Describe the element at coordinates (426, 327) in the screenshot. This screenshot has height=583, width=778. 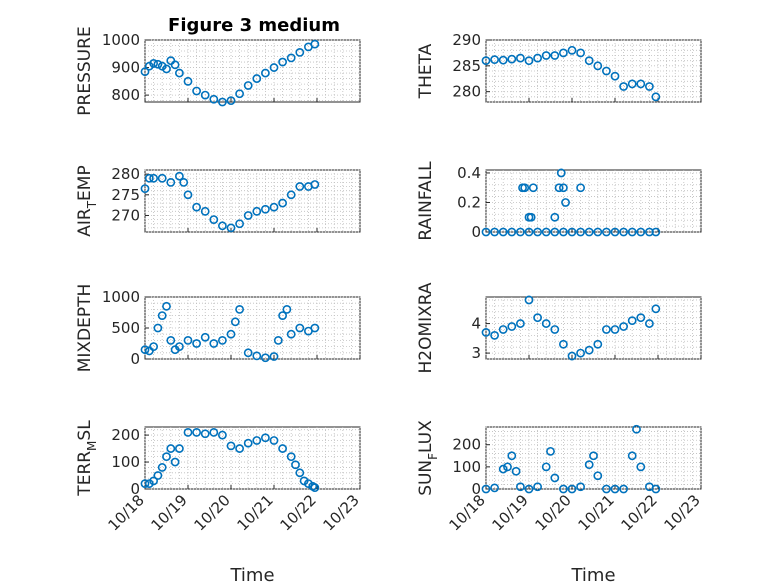
I see `y-axis-label: H2OMIXRA` at that location.